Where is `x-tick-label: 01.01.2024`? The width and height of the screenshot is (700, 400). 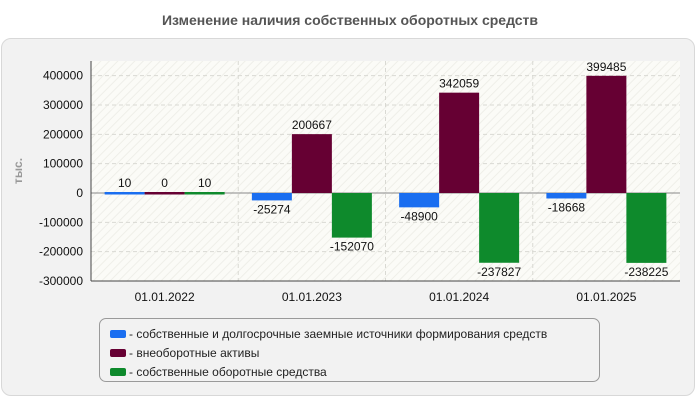 x-tick-label: 01.01.2024 is located at coordinates (459, 297).